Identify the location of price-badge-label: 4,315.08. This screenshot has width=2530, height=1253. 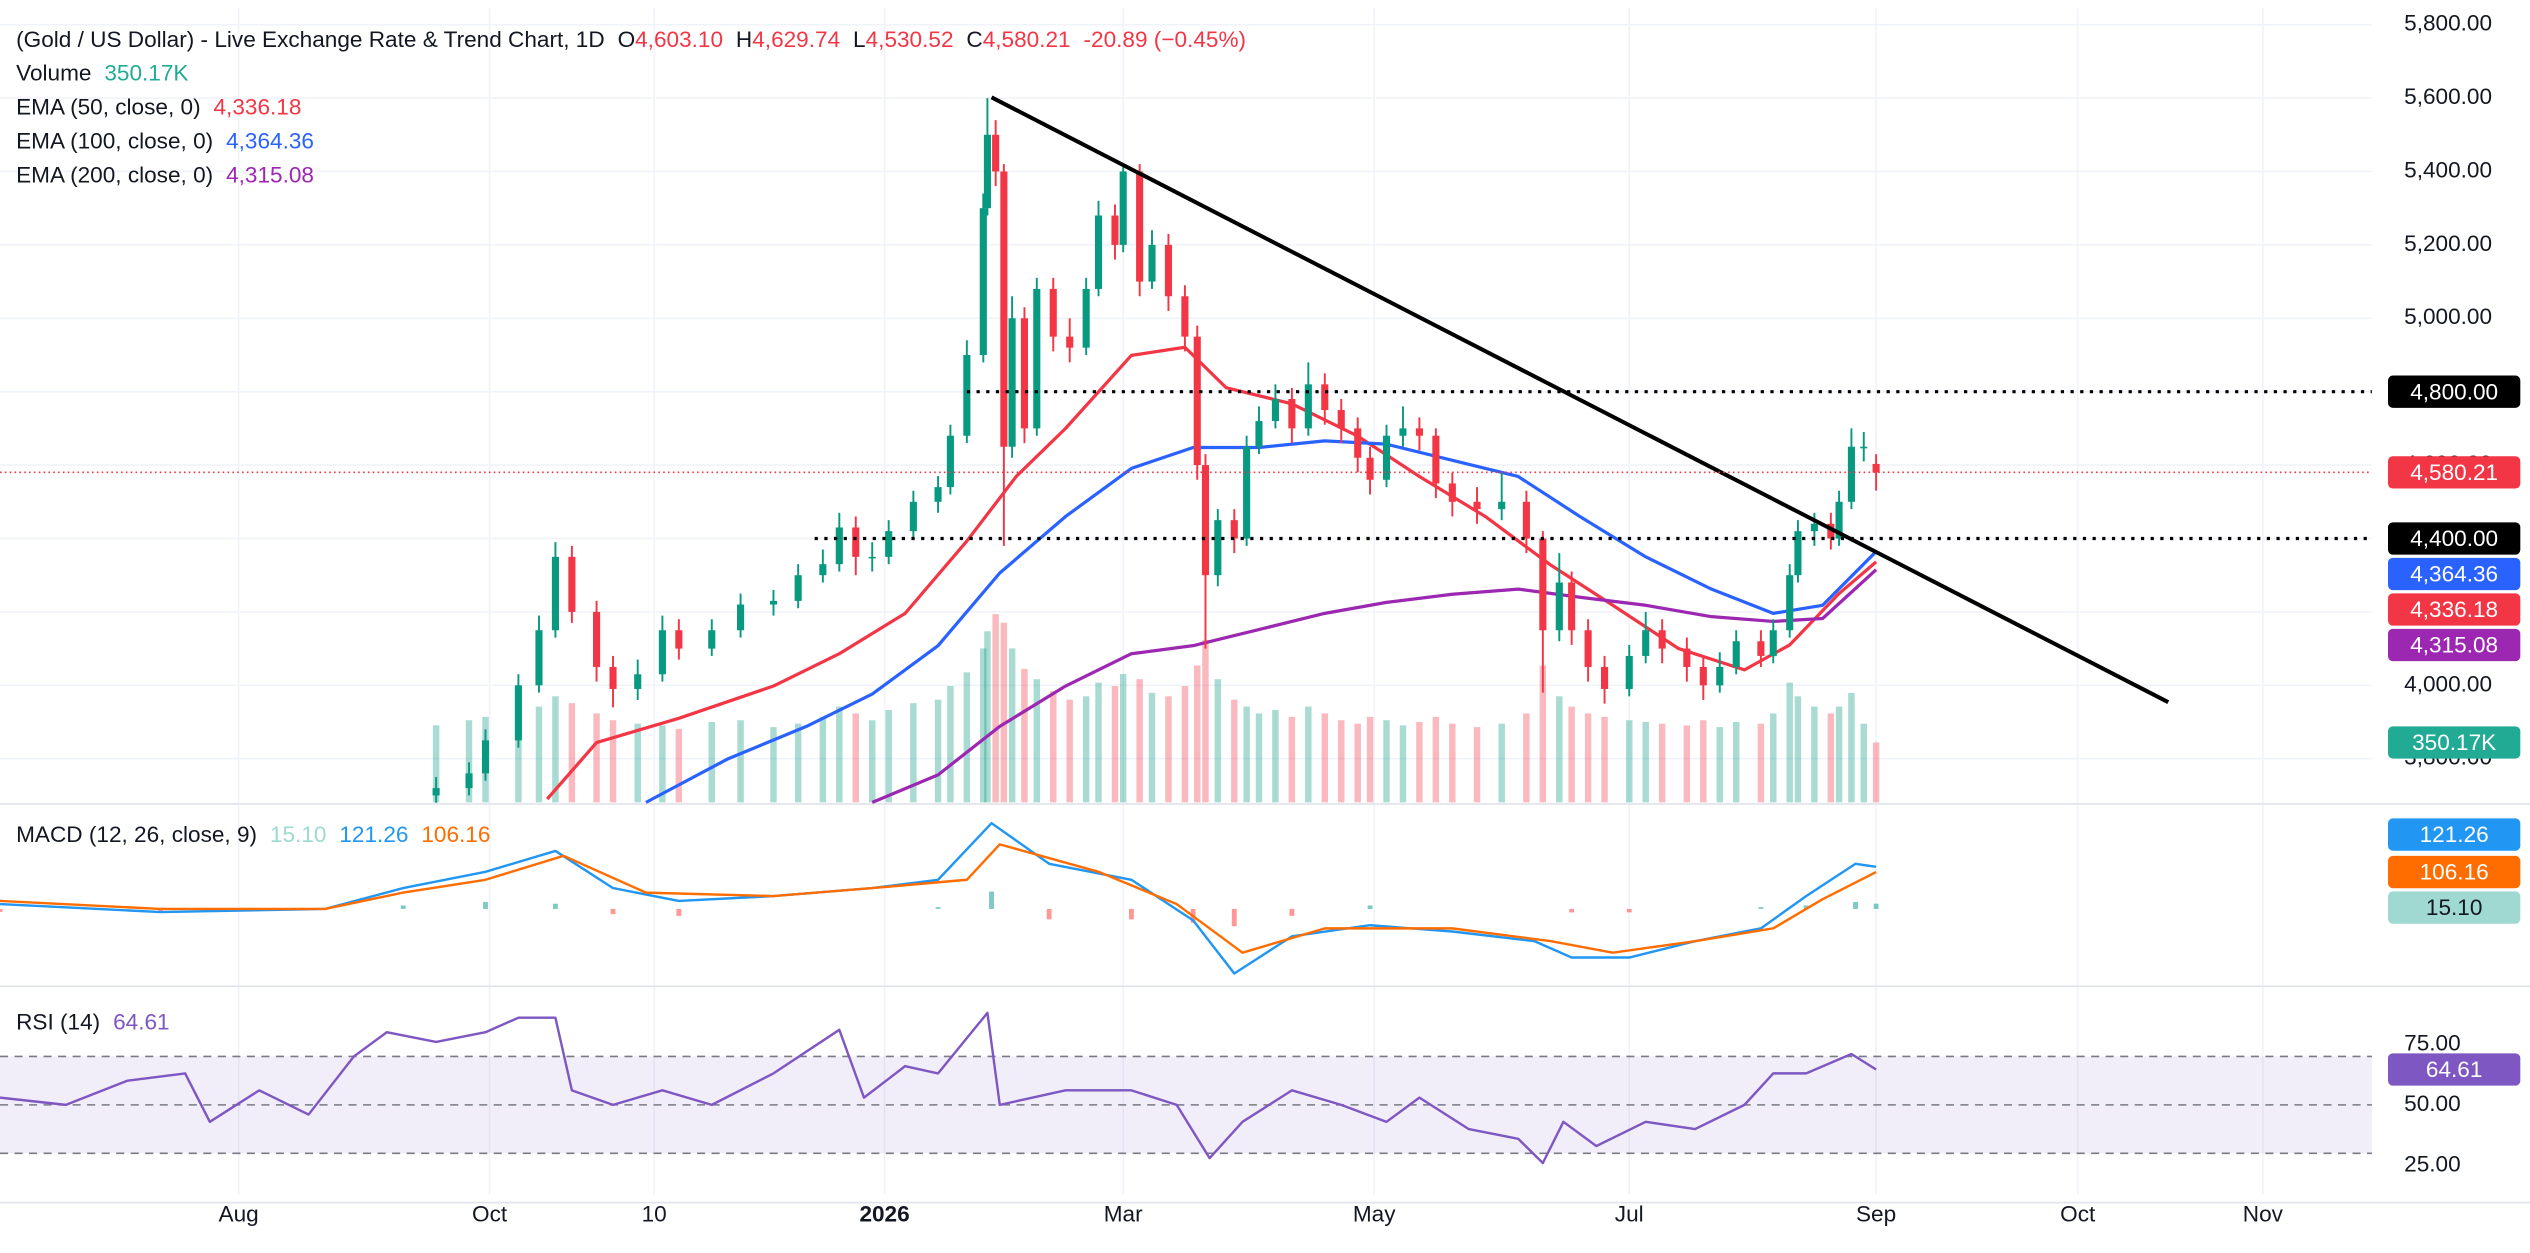
(2454, 645).